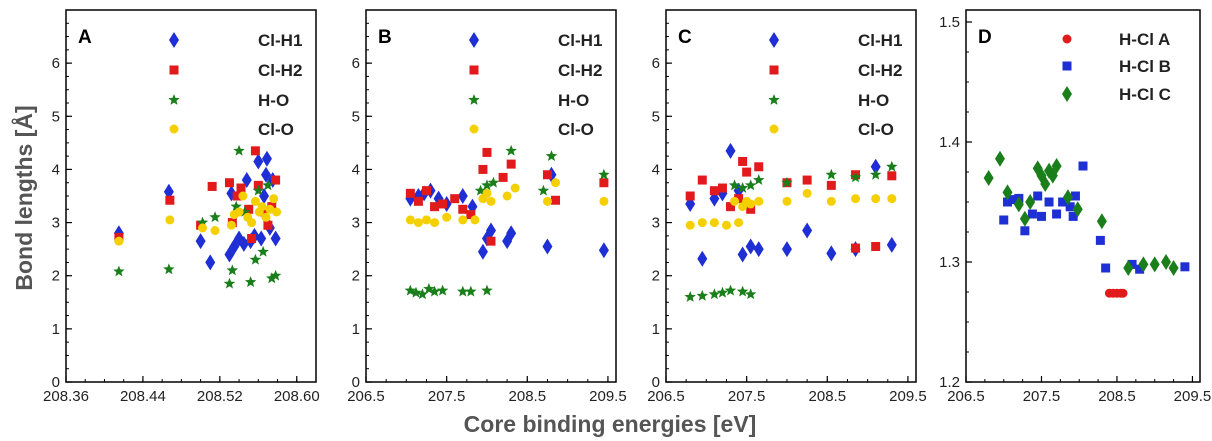 This screenshot has width=1212, height=441. What do you see at coordinates (949, 262) in the screenshot?
I see `y-tick-label: 1.3` at bounding box center [949, 262].